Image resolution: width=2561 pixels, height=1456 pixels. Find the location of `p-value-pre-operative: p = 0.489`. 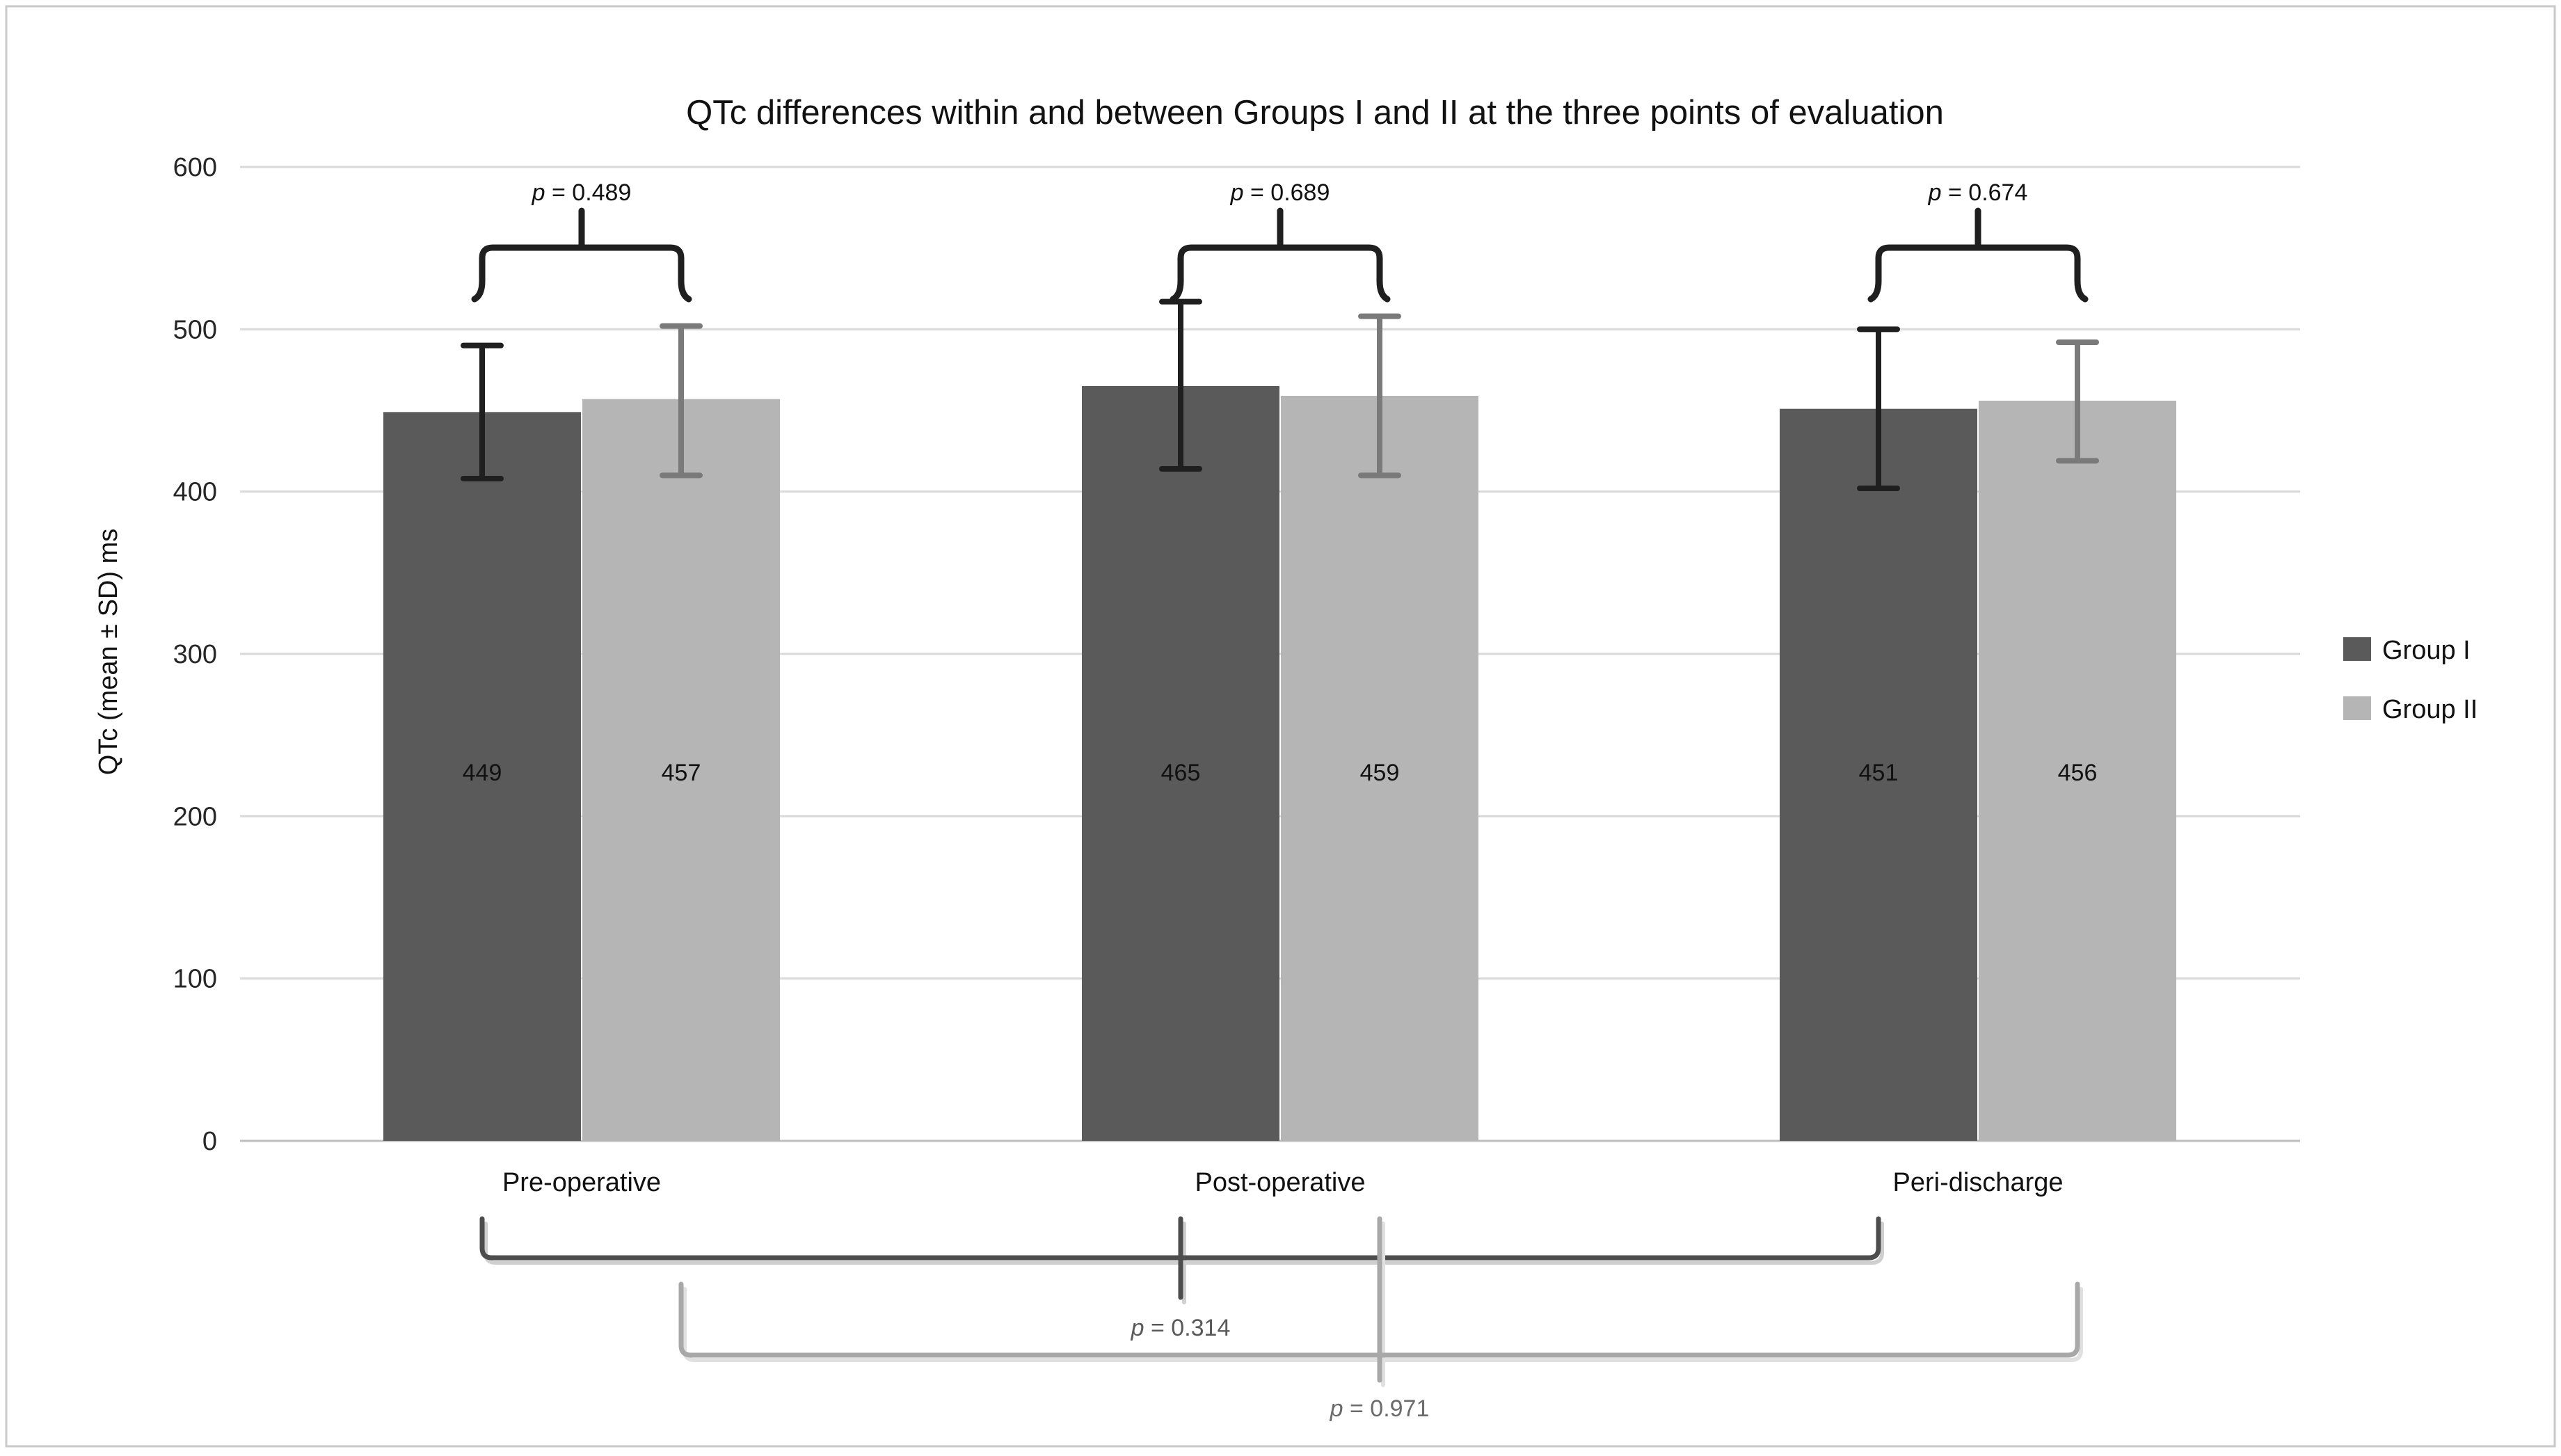

p-value-pre-operative: p = 0.489 is located at coordinates (582, 192).